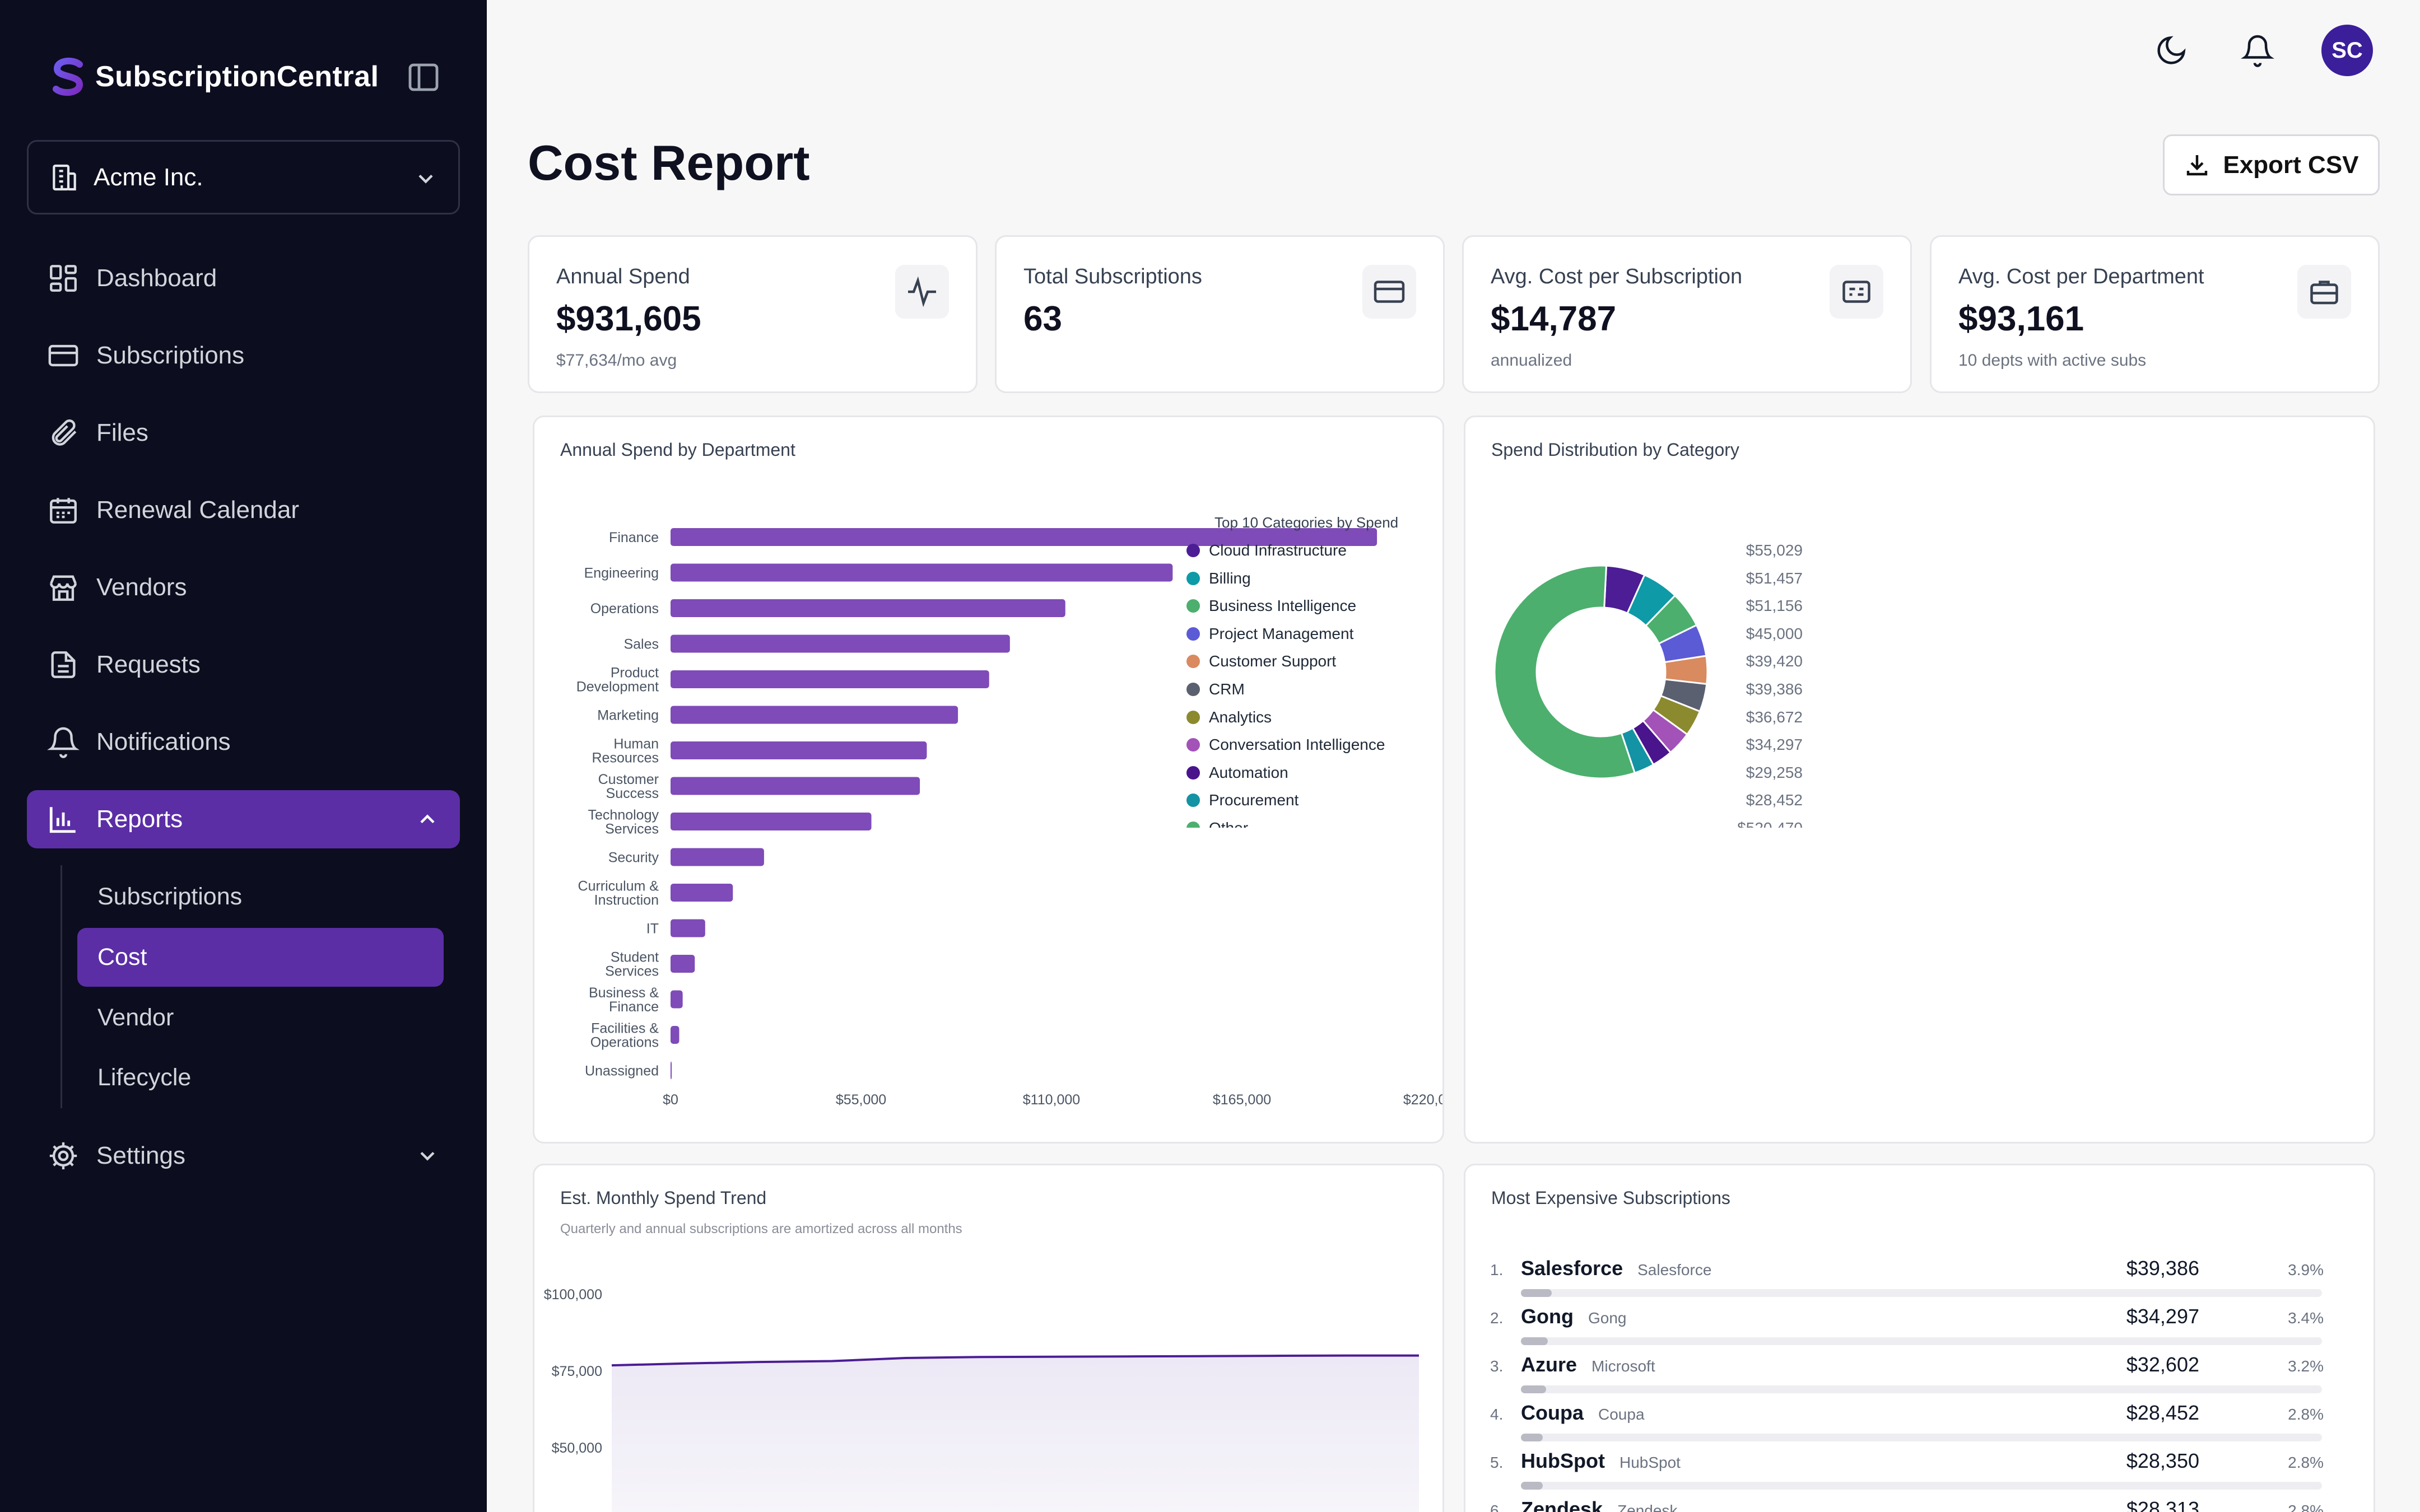 The image size is (2420, 1512). I want to click on rank: 3., so click(1497, 1366).